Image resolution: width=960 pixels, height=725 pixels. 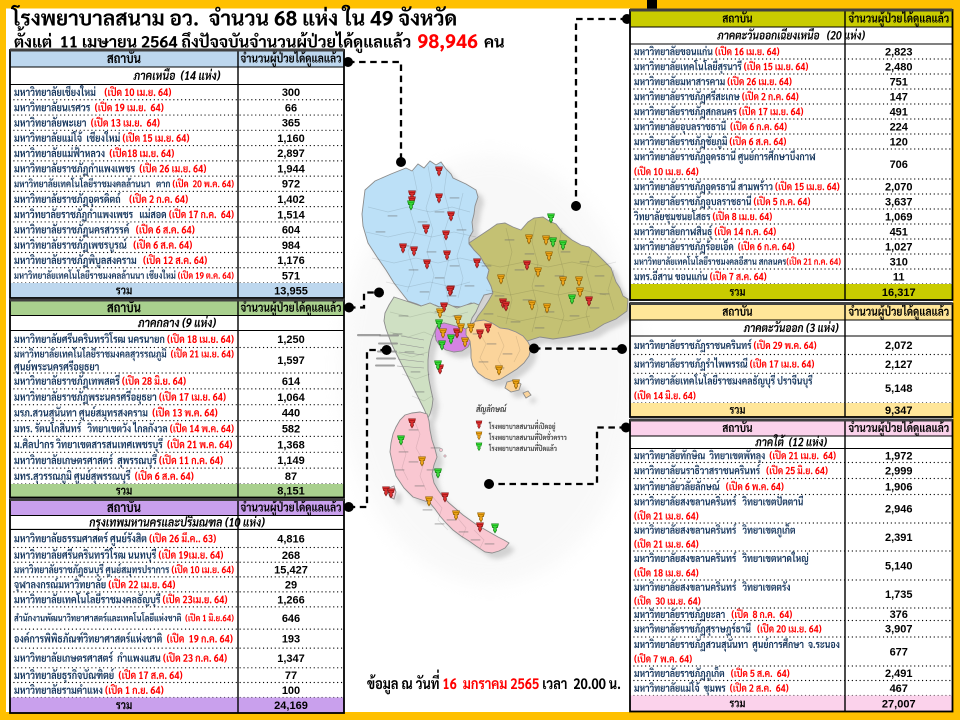 I want to click on svg-text: 2,999, so click(x=899, y=471).